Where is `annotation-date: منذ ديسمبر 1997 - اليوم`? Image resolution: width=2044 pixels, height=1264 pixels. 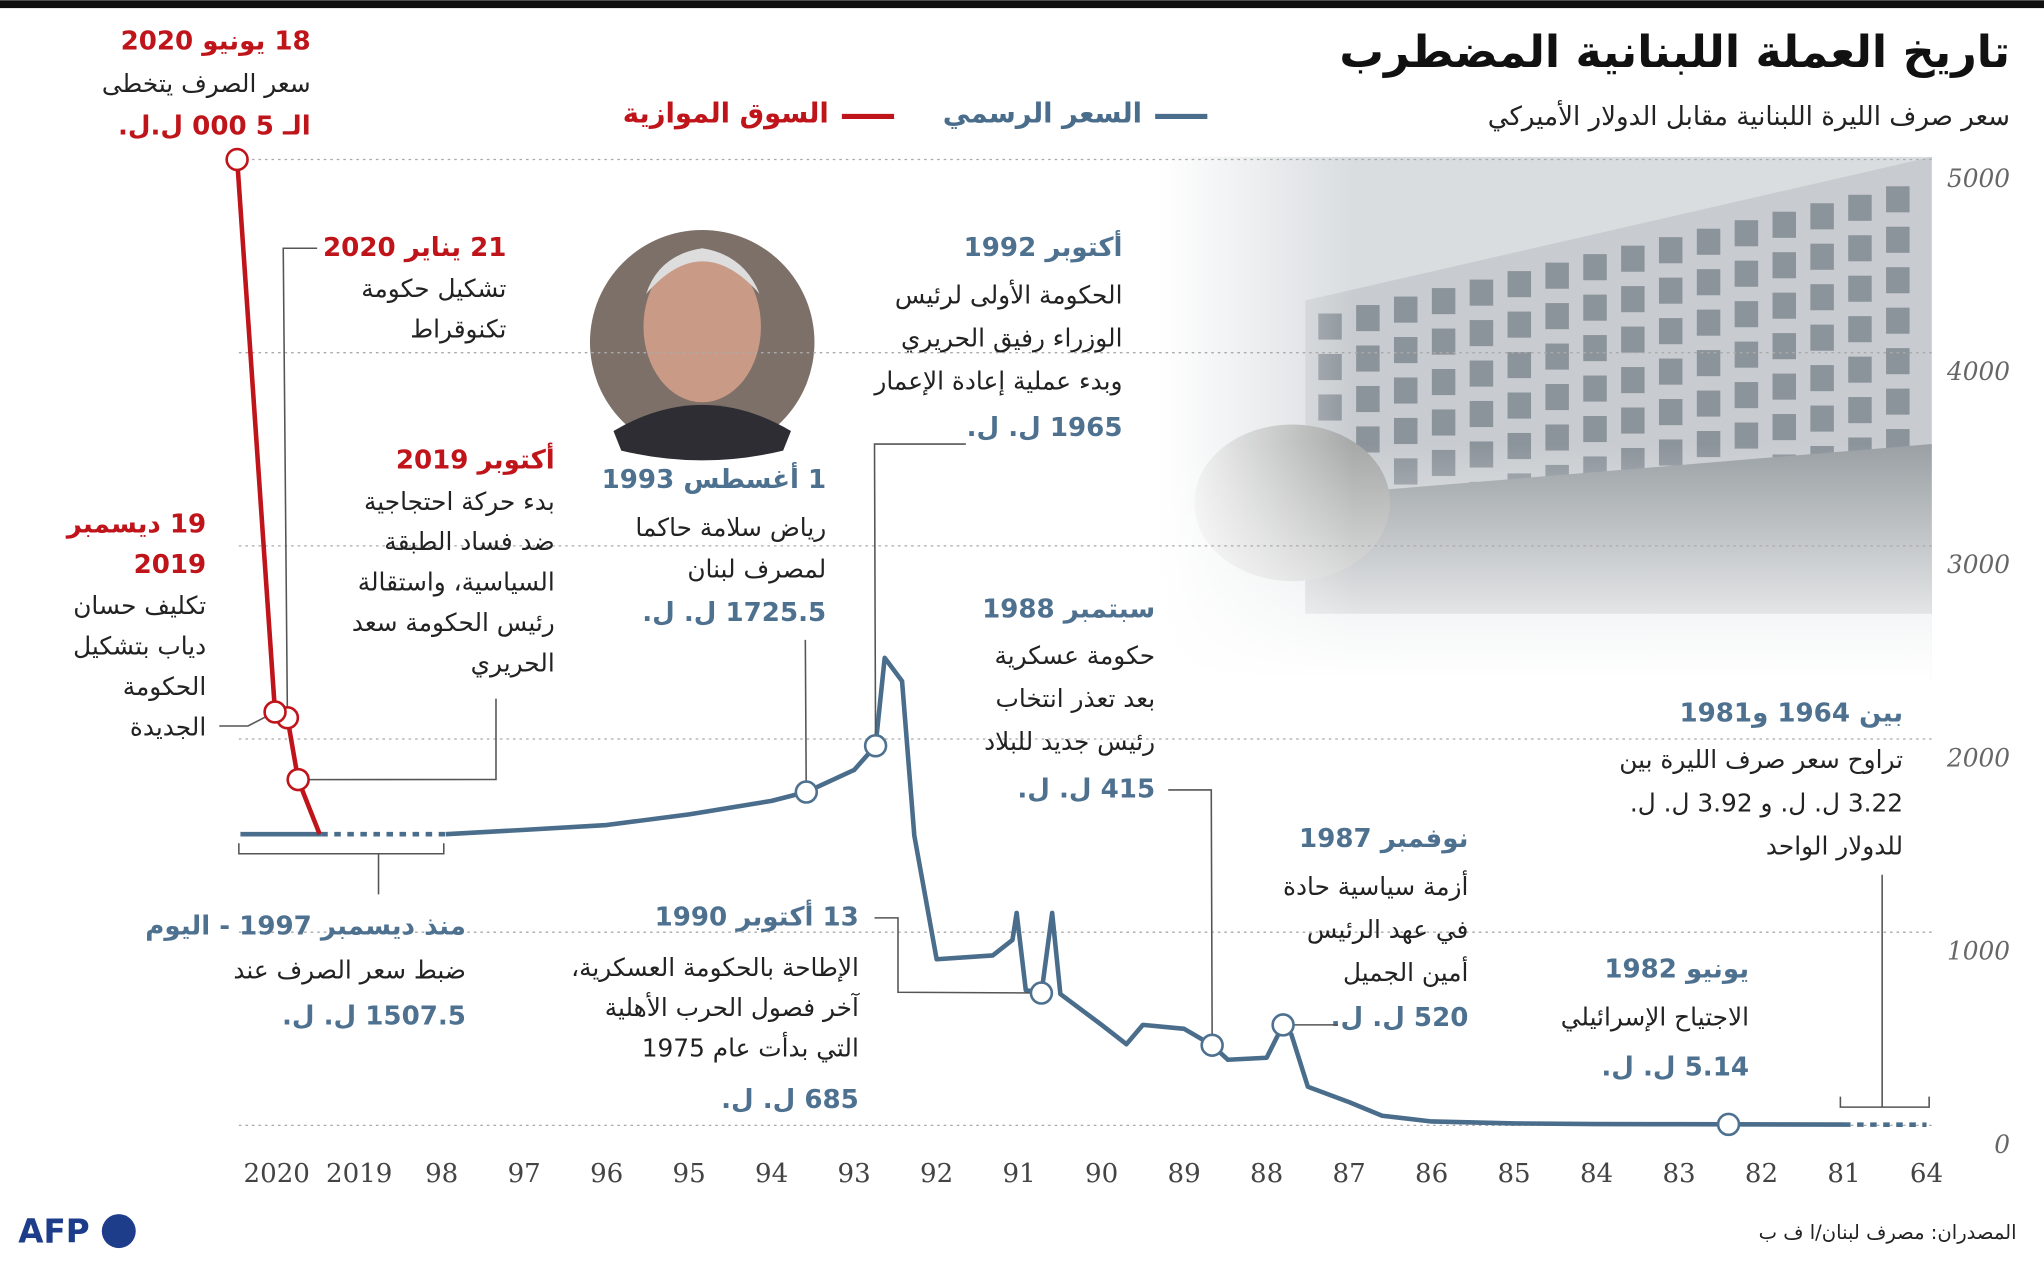 annotation-date: منذ ديسمبر 1997 - اليوم is located at coordinates (305, 926).